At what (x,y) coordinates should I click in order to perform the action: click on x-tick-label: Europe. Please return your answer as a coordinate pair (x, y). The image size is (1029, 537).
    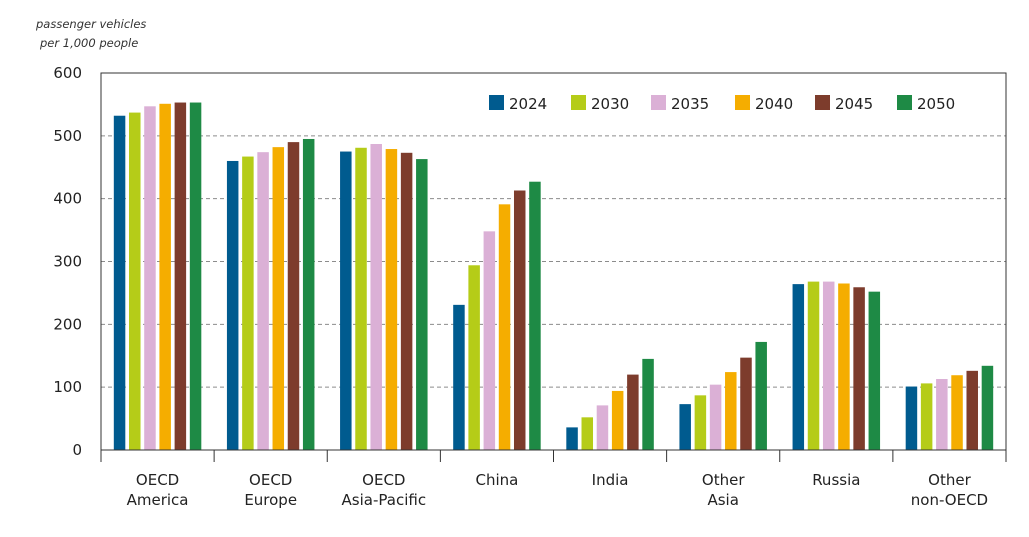
    Looking at the image, I should click on (270, 500).